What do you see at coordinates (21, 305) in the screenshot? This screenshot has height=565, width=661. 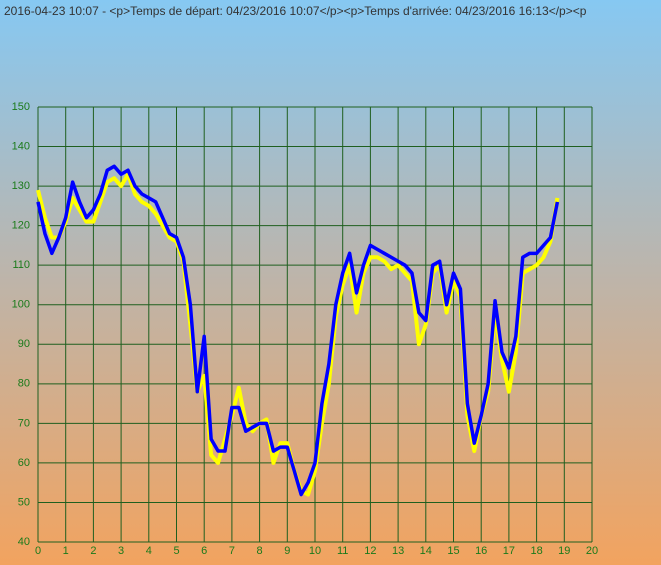 I see `y-tick-label: 100` at bounding box center [21, 305].